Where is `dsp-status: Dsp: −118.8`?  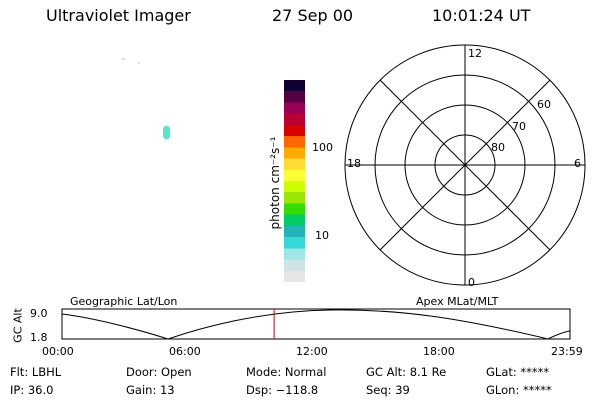 dsp-status: Dsp: −118.8 is located at coordinates (282, 390).